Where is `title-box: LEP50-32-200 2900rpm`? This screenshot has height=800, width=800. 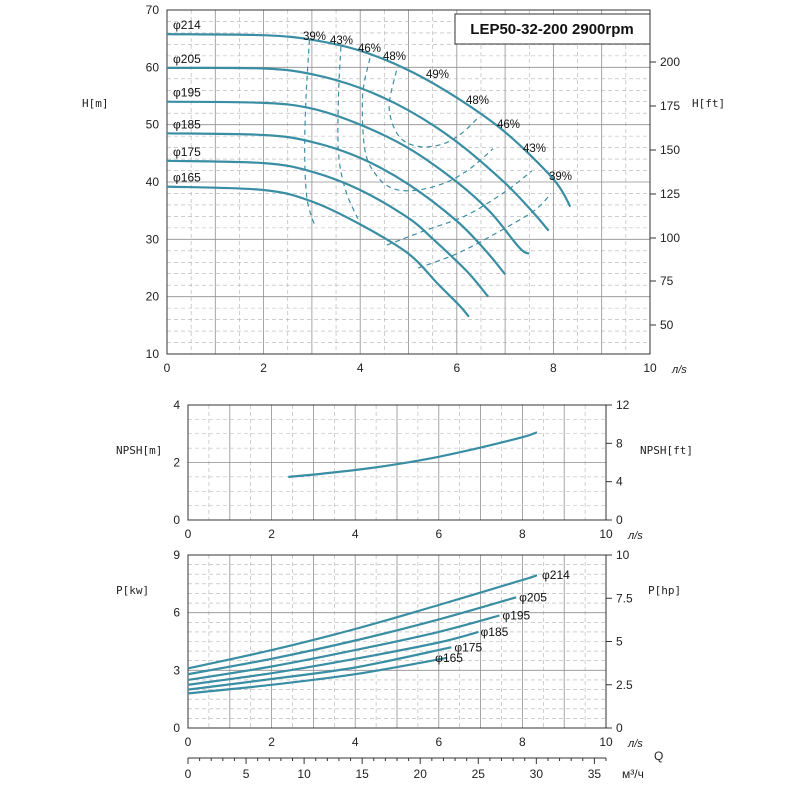 title-box: LEP50-32-200 2900rpm is located at coordinates (552, 29).